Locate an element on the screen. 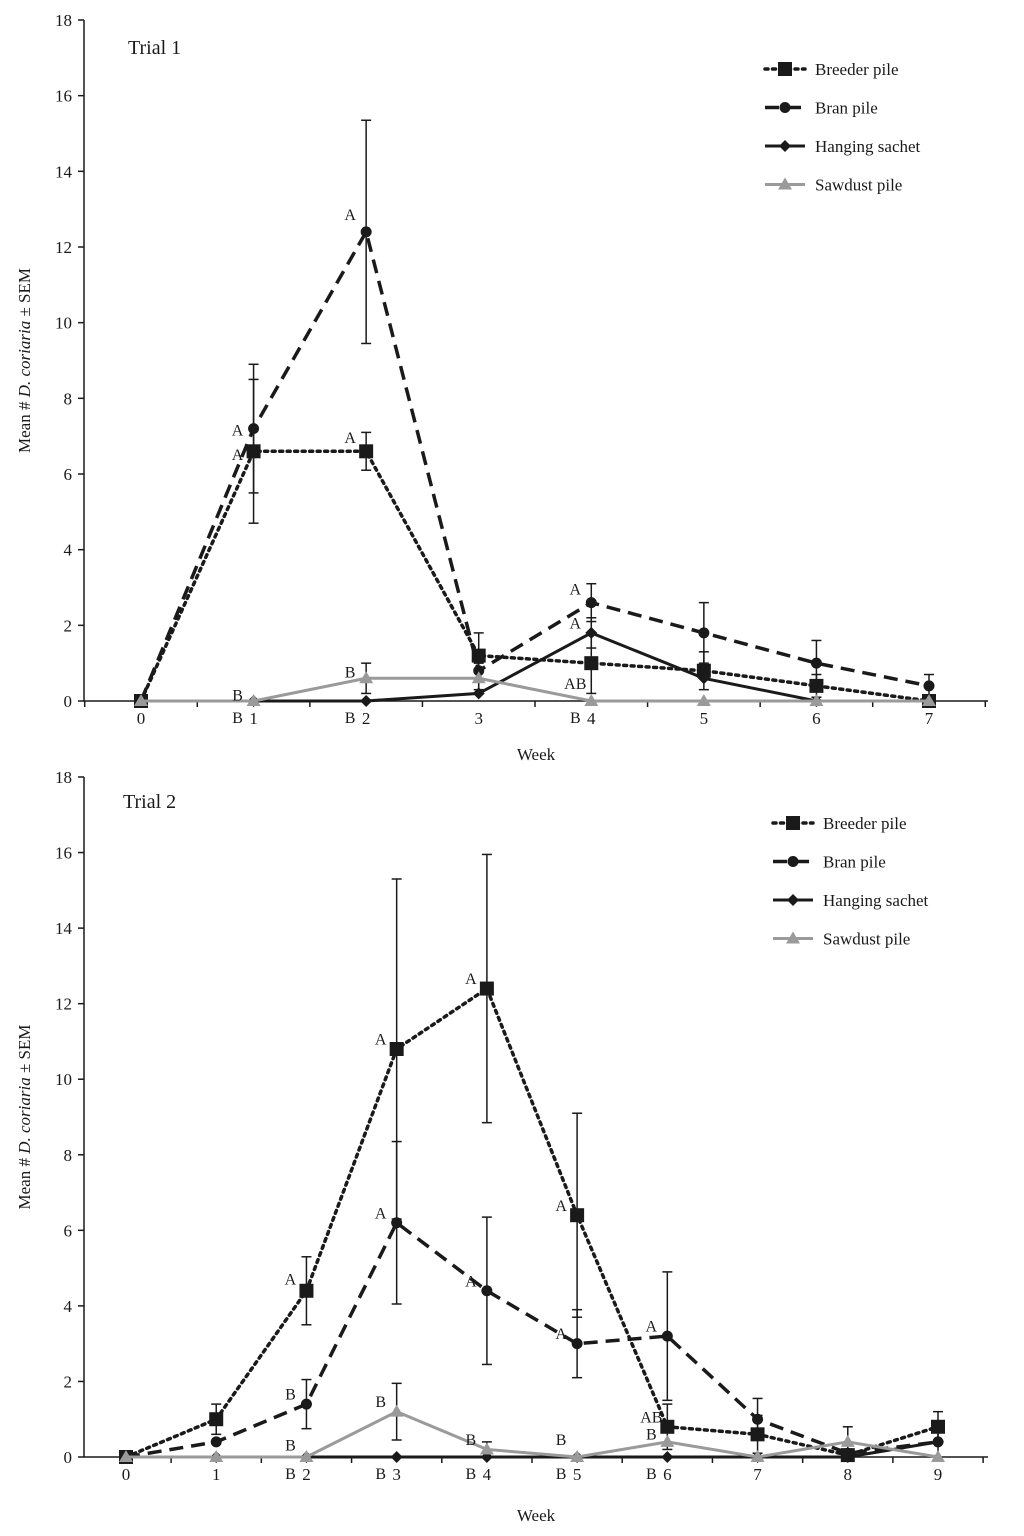  x-tick-label: 8 is located at coordinates (848, 1474).